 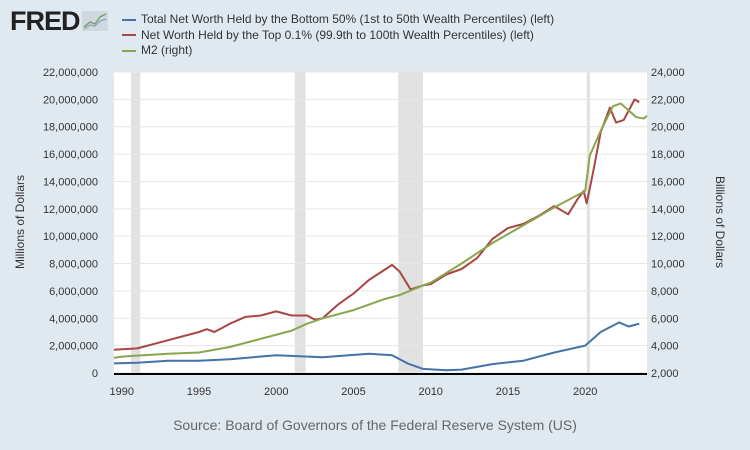 What do you see at coordinates (353, 392) in the screenshot?
I see `x-tick-label: 2005` at bounding box center [353, 392].